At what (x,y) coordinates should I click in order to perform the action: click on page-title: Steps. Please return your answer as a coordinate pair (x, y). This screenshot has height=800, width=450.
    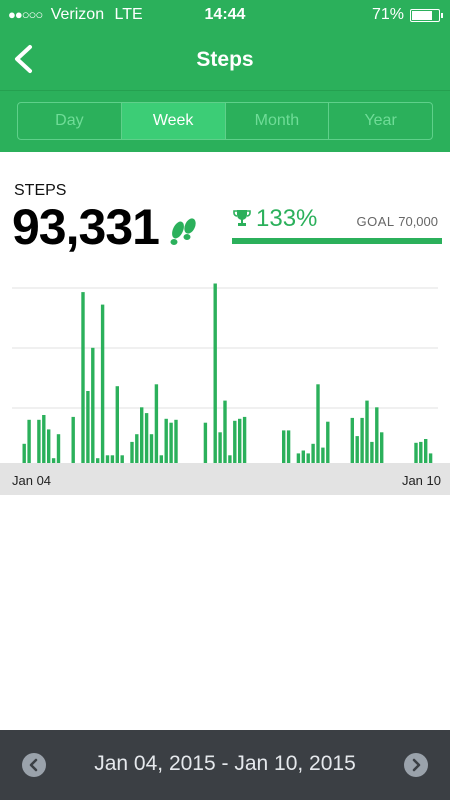
    Looking at the image, I should click on (225, 59).